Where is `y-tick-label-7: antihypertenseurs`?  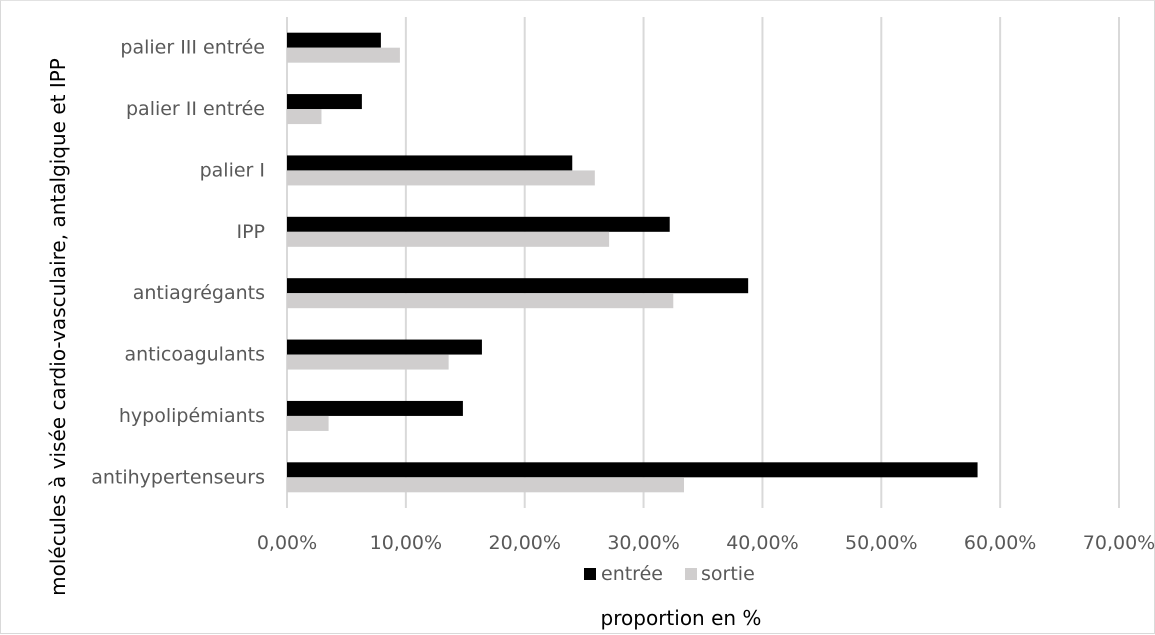 y-tick-label-7: antihypertenseurs is located at coordinates (178, 477).